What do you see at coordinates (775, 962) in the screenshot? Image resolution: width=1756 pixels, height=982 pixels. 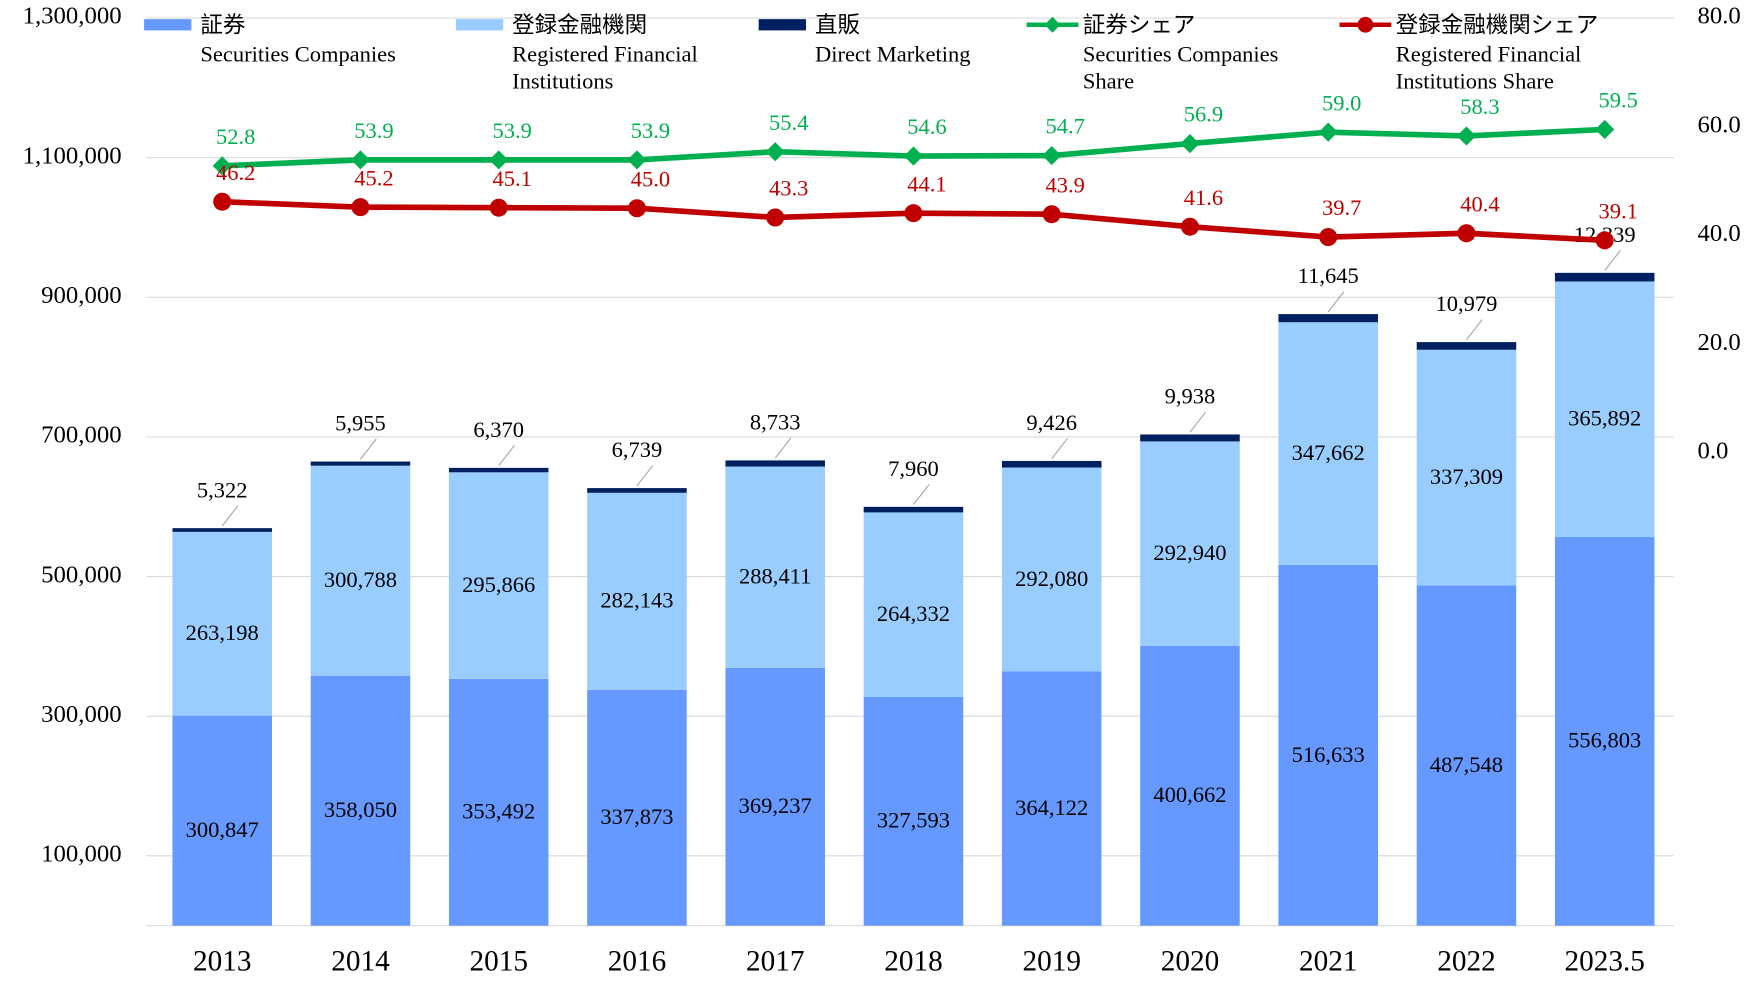 I see `x-tick-label: 2017` at bounding box center [775, 962].